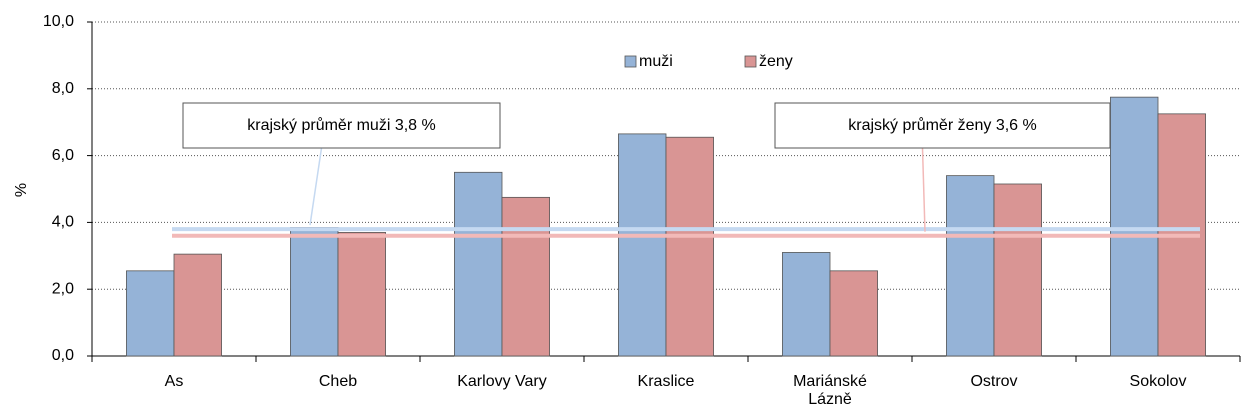  What do you see at coordinates (656, 61) in the screenshot?
I see `legend-label: muži` at bounding box center [656, 61].